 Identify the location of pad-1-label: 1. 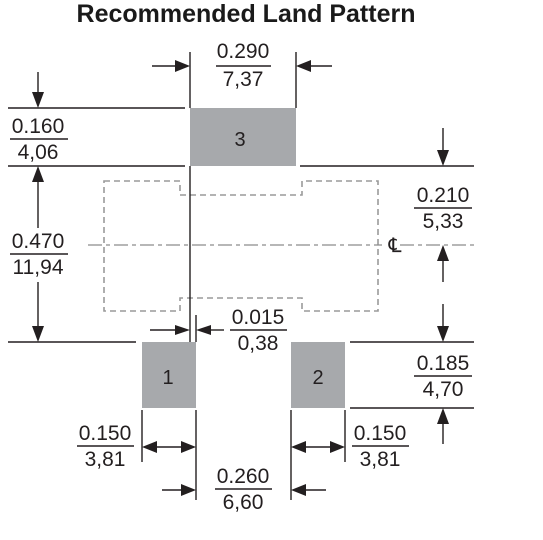
(167, 378).